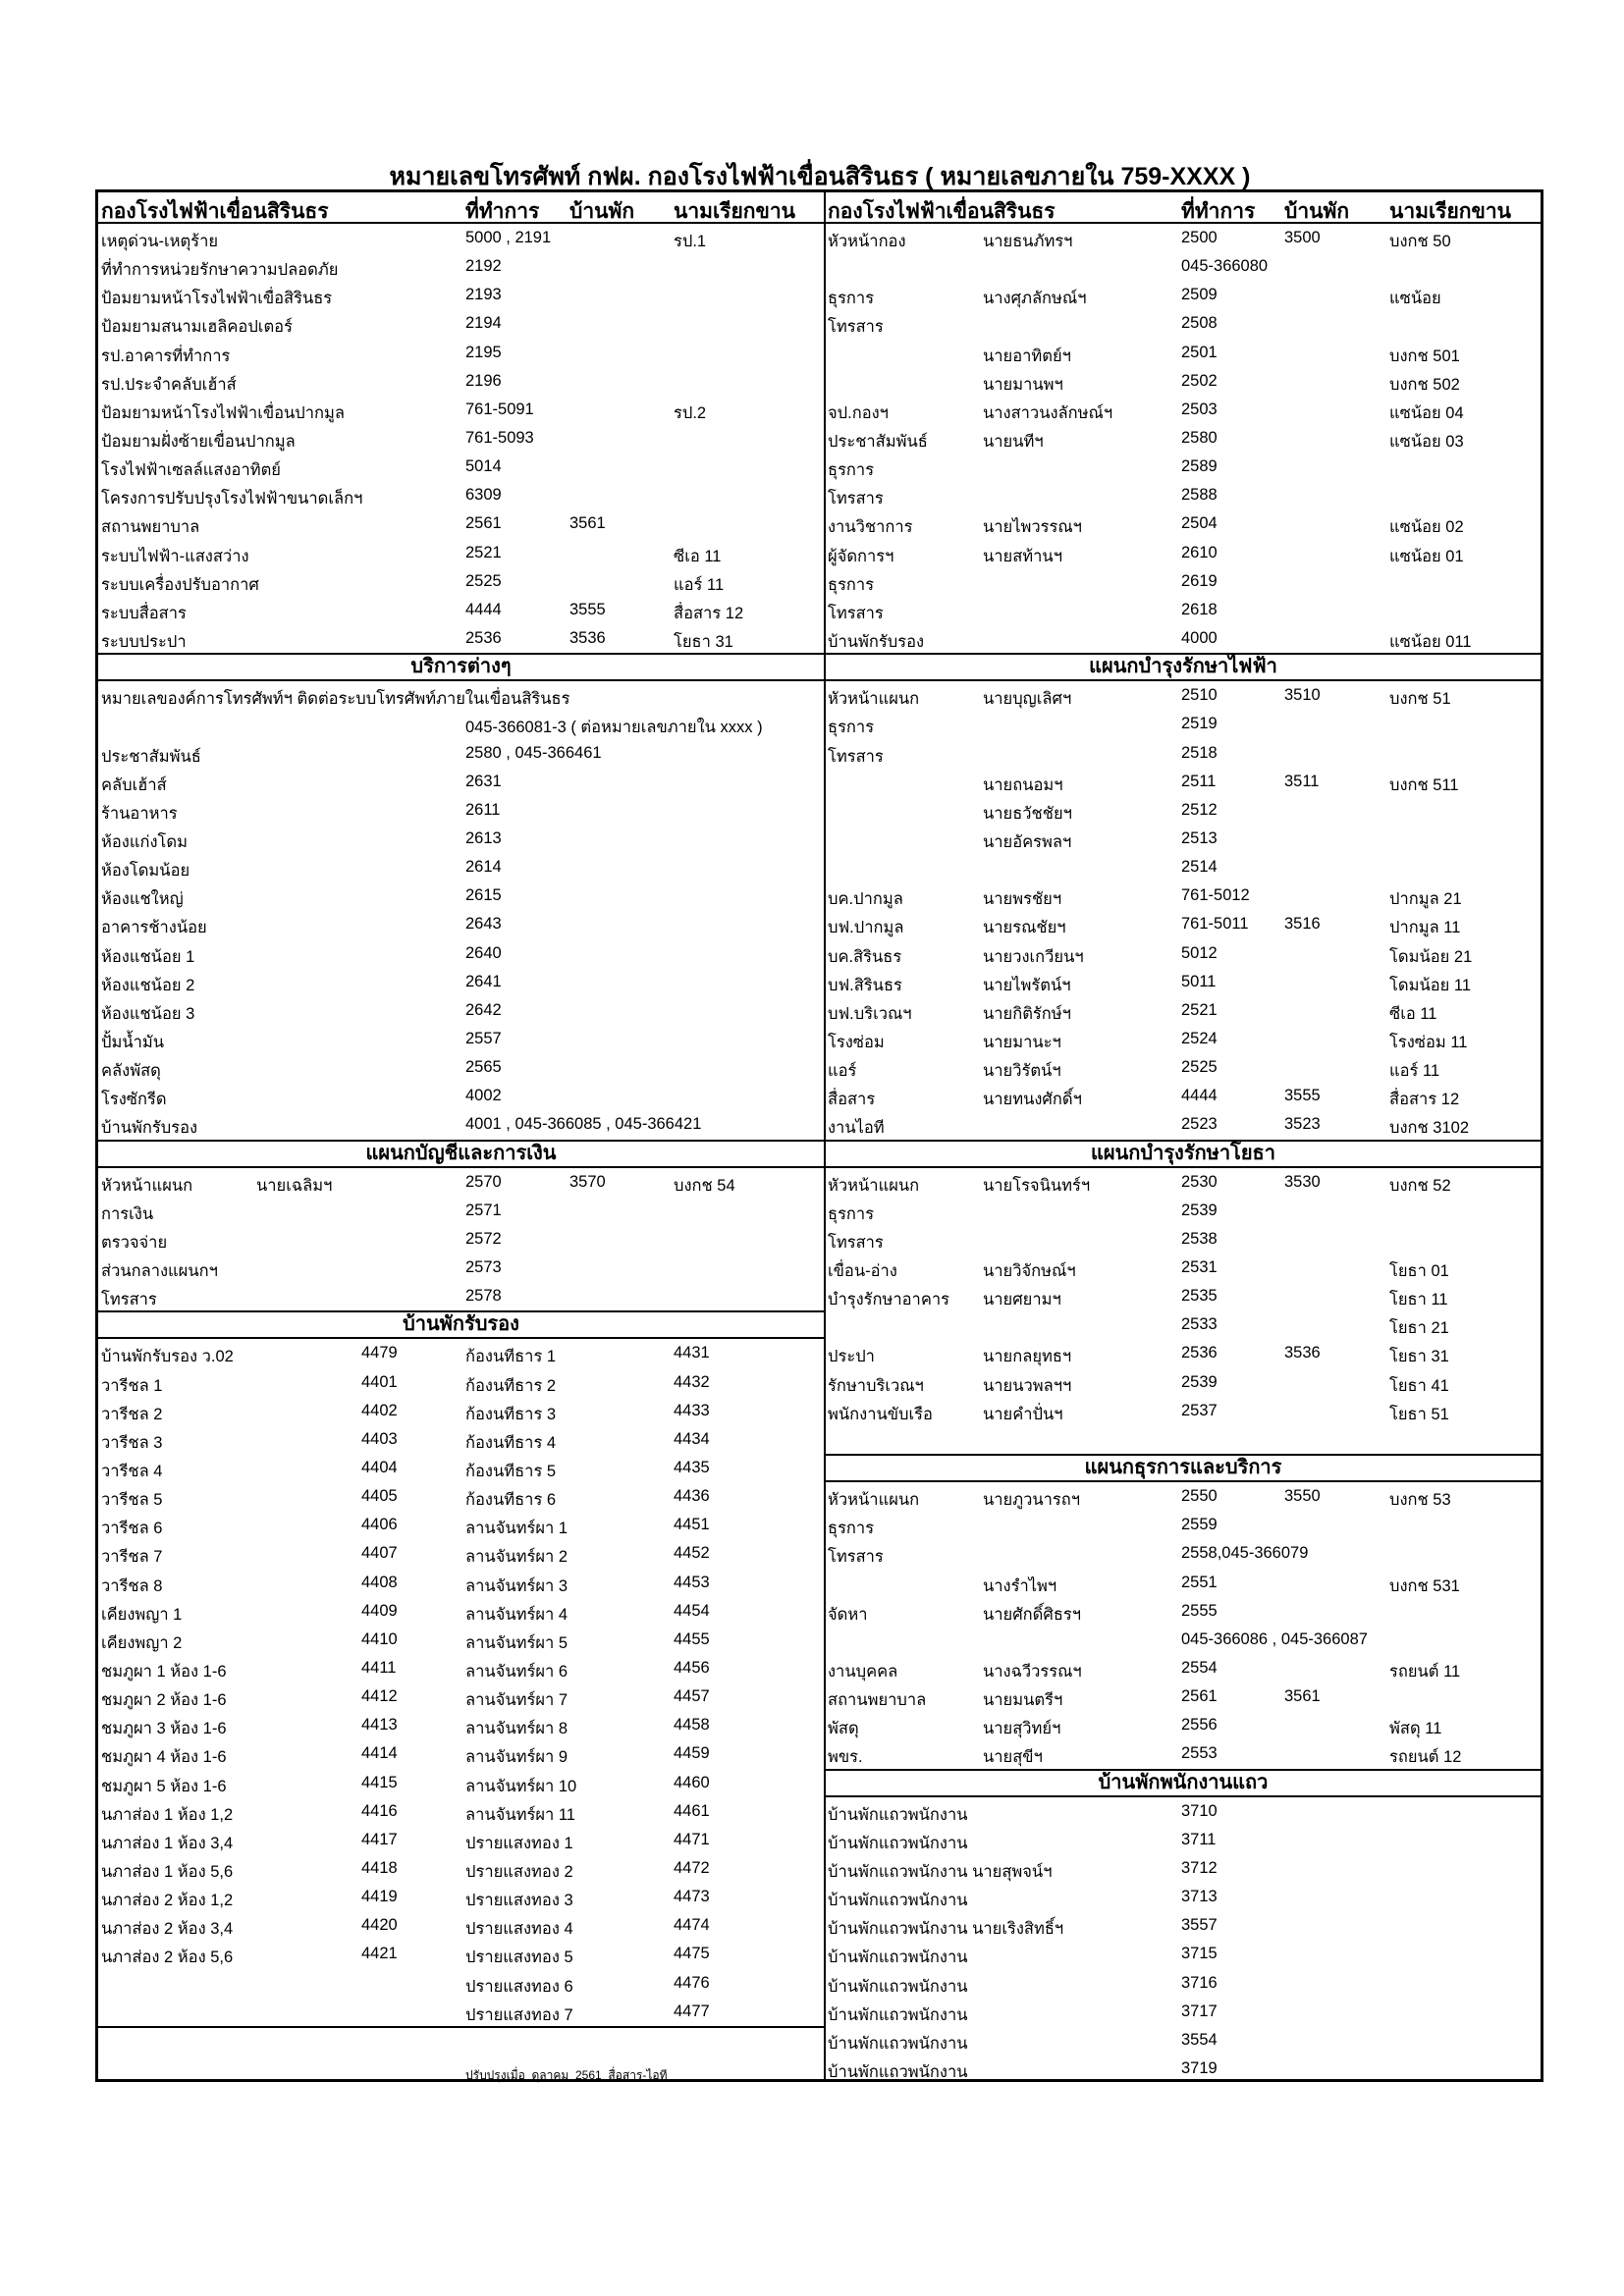  What do you see at coordinates (602, 212) in the screenshot?
I see `header-home-number: บ้านพัก` at bounding box center [602, 212].